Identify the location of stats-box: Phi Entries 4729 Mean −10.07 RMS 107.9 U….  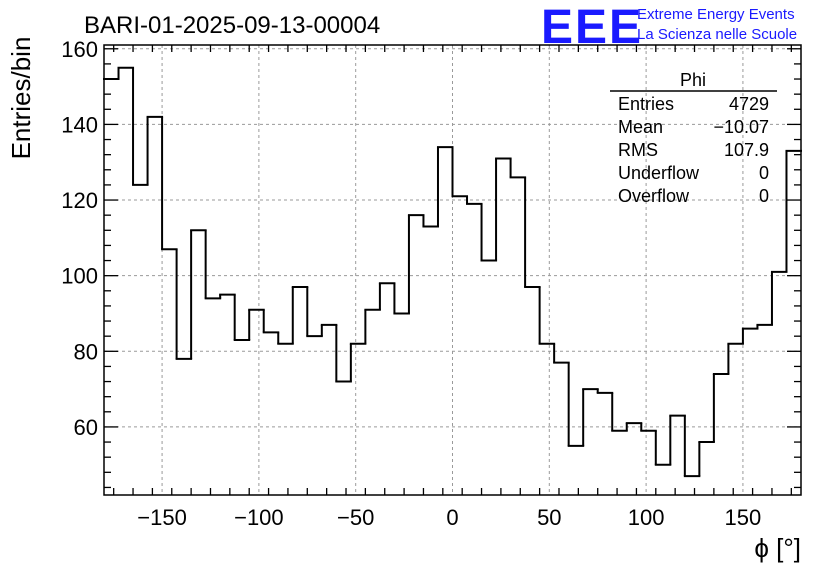
(693, 138).